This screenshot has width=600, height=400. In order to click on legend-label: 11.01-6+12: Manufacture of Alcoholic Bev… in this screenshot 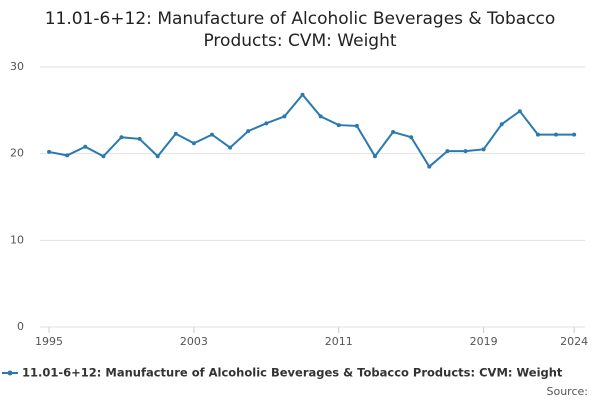, I will do `click(292, 373)`.